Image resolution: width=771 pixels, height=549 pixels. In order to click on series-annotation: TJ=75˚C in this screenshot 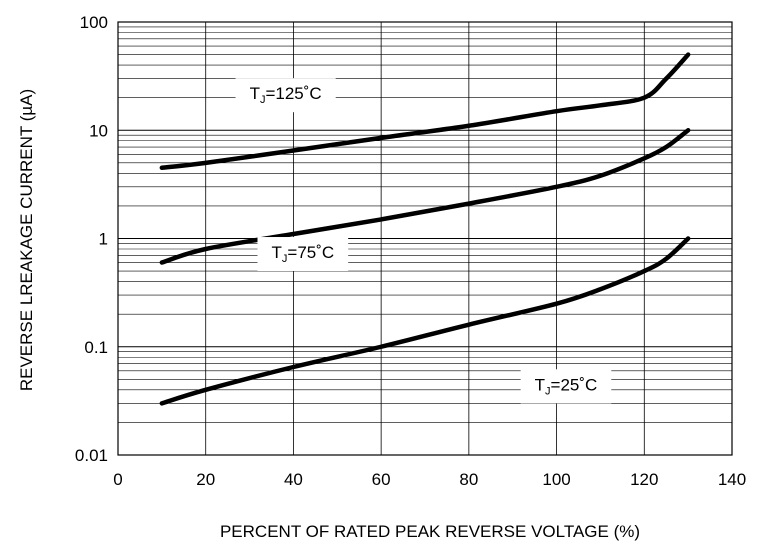, I will do `click(303, 254)`.